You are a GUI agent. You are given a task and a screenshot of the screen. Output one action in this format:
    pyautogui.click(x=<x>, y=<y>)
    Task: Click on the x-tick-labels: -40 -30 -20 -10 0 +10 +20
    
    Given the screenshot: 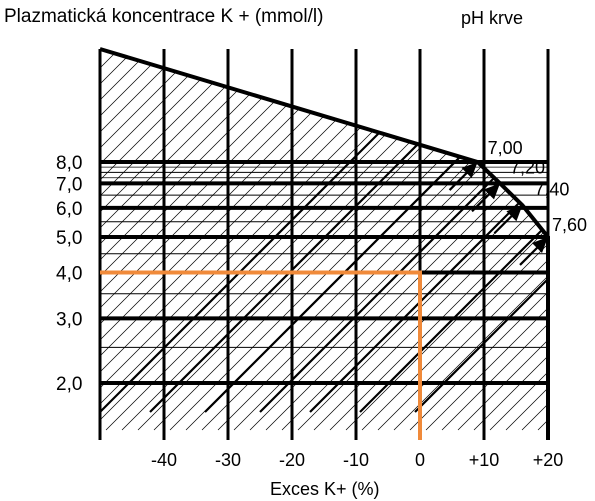 What is the action you would take?
    pyautogui.click(x=357, y=460)
    